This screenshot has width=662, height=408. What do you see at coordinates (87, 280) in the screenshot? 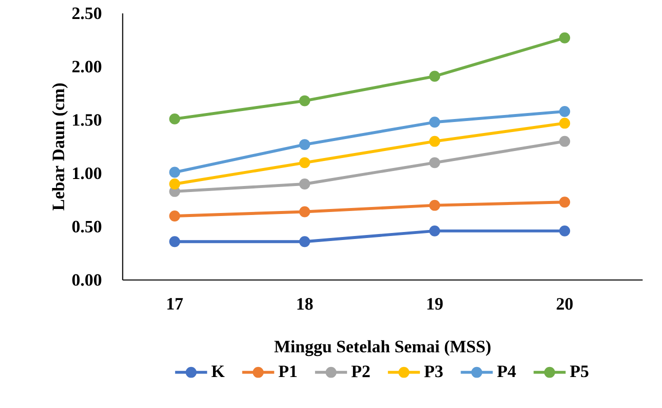
I see `y-tick-label: 0.00` at bounding box center [87, 280].